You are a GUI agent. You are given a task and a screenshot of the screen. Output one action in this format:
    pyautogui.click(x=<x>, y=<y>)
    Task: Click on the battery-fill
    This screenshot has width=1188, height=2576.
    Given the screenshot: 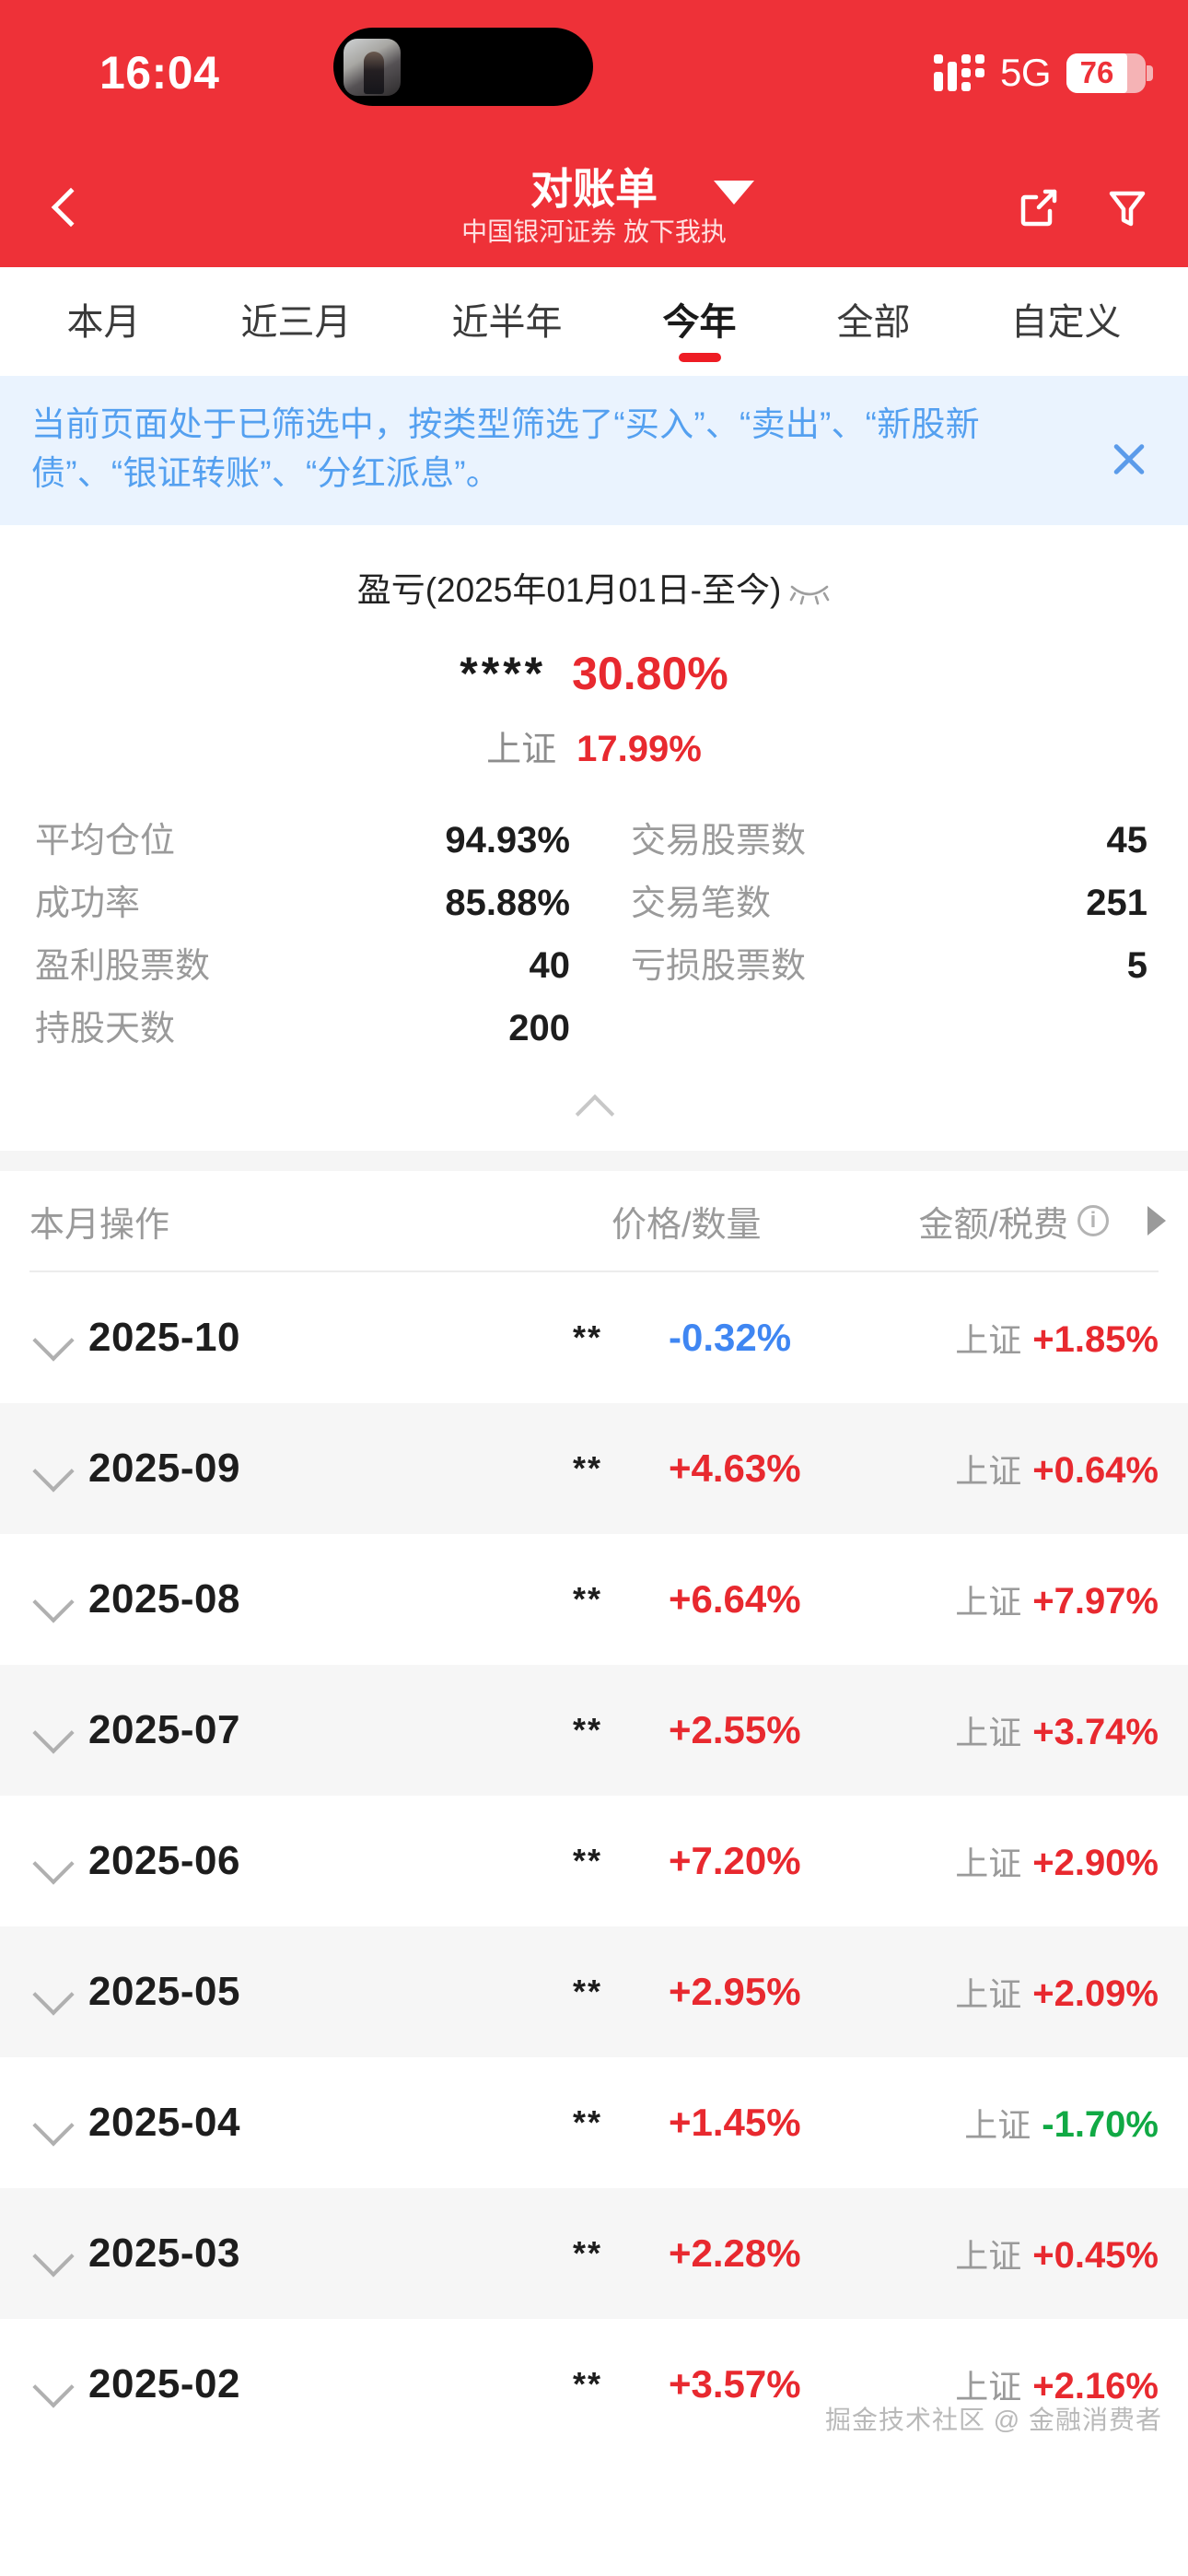 What is the action you would take?
    pyautogui.click(x=1096, y=73)
    